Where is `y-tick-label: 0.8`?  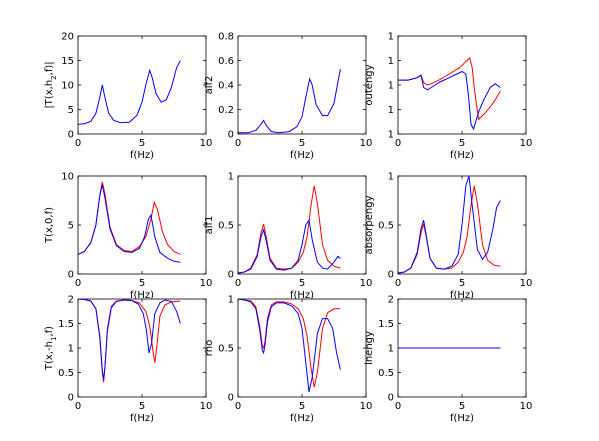
y-tick-label: 0.8 is located at coordinates (226, 37).